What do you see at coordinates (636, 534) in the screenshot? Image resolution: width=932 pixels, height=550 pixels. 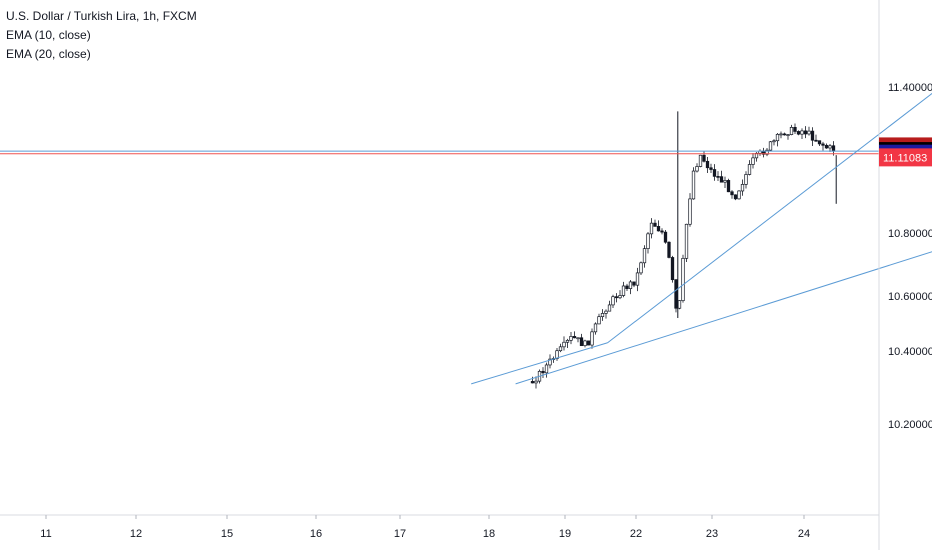 I see `x-tick-label: 22` at bounding box center [636, 534].